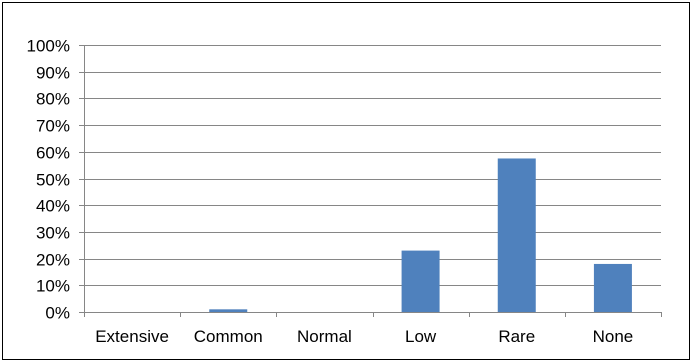 The image size is (694, 364). I want to click on y-tick-label: 40%, so click(53, 206).